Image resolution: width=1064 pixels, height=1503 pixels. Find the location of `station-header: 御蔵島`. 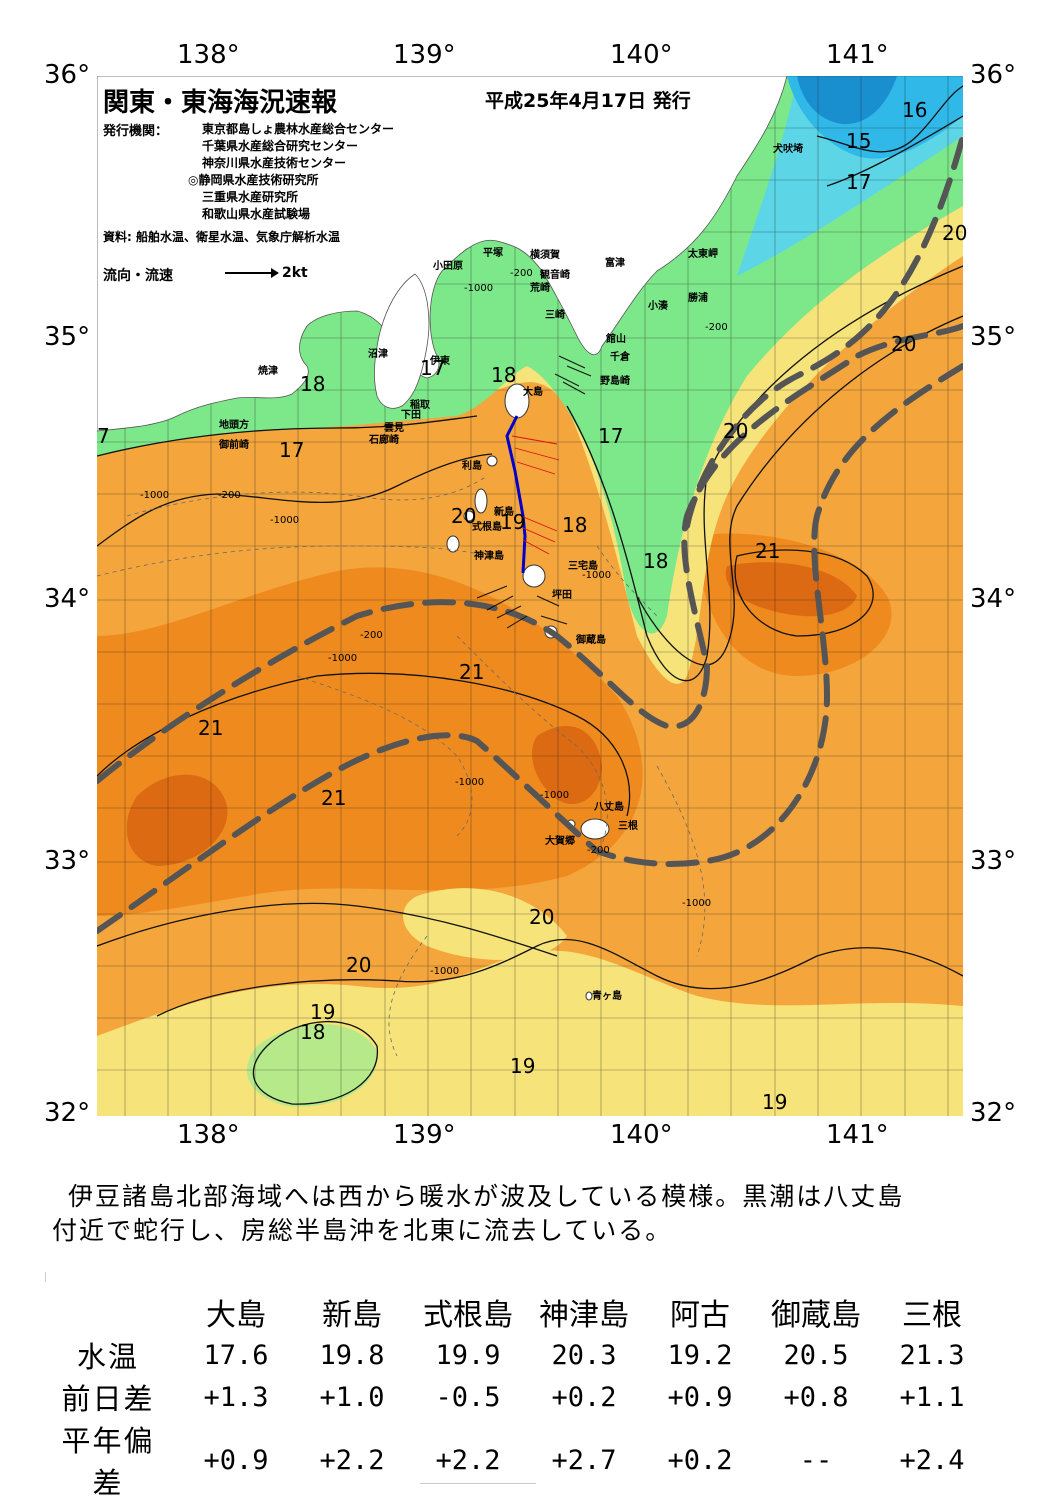

station-header: 御蔵島 is located at coordinates (816, 1315).